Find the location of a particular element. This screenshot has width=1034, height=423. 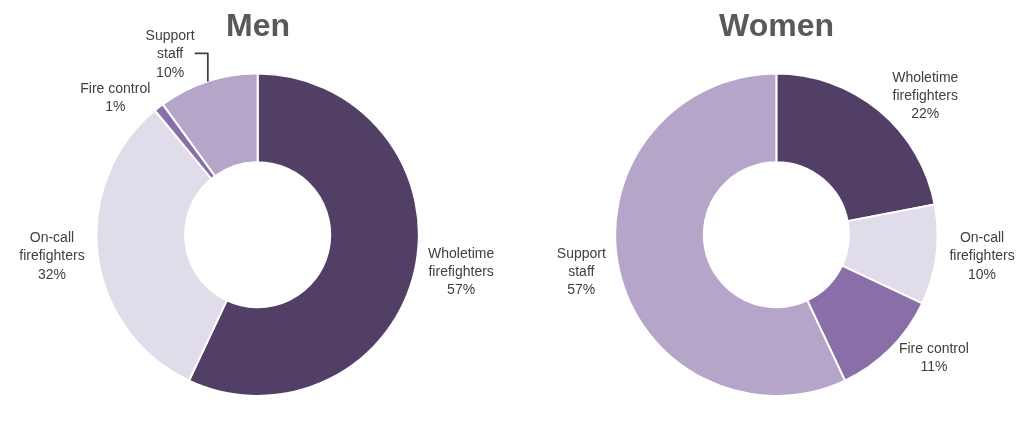

chart-title: Men is located at coordinates (258, 25).